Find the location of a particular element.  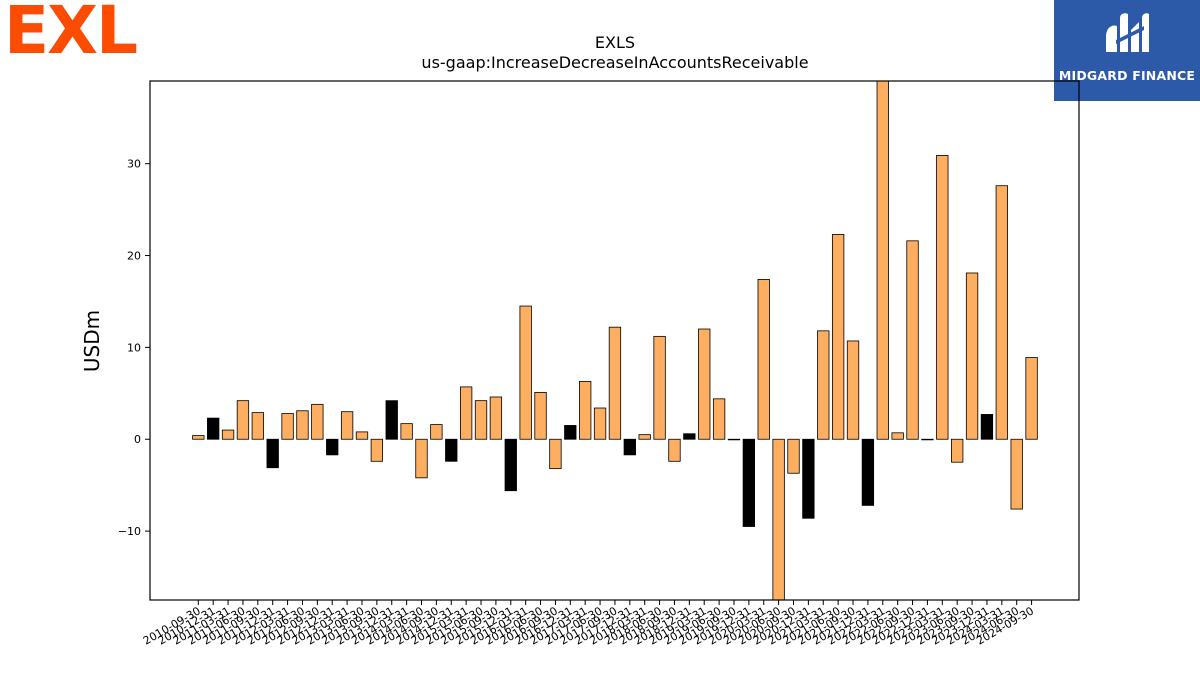

midgard-finance-badge: MIDGARD FINANCE is located at coordinates (1127, 50).